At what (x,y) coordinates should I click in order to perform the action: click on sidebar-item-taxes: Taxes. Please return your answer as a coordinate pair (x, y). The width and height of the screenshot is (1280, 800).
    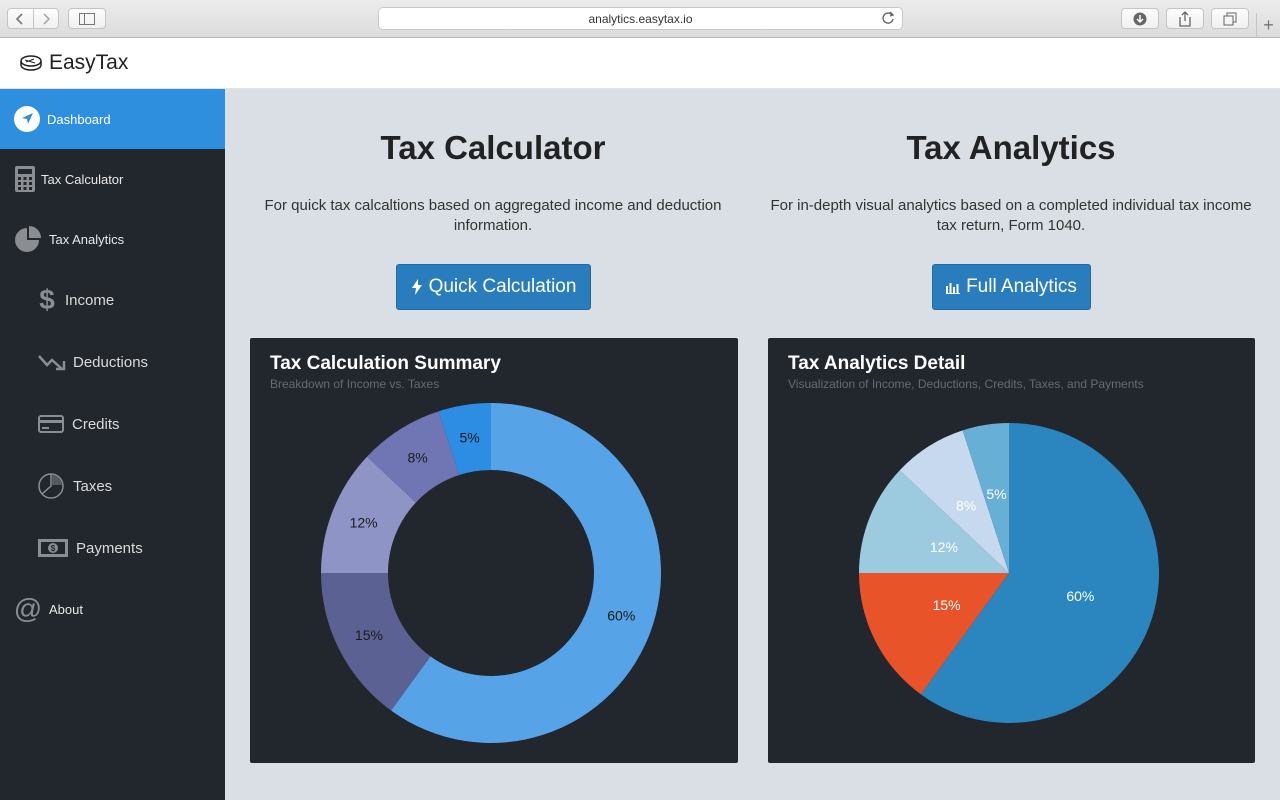
    Looking at the image, I should click on (112, 486).